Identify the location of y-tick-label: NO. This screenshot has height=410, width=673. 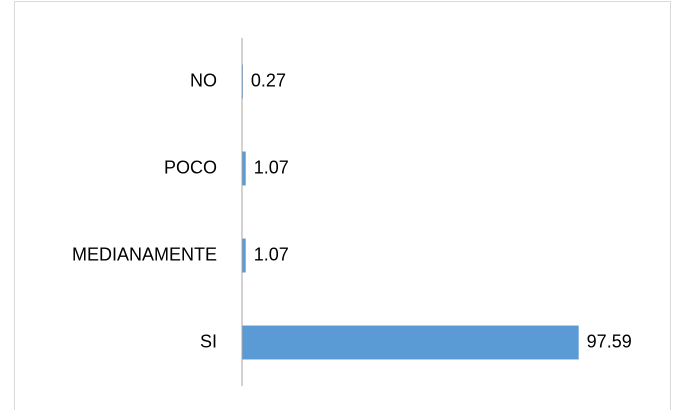
(203, 80).